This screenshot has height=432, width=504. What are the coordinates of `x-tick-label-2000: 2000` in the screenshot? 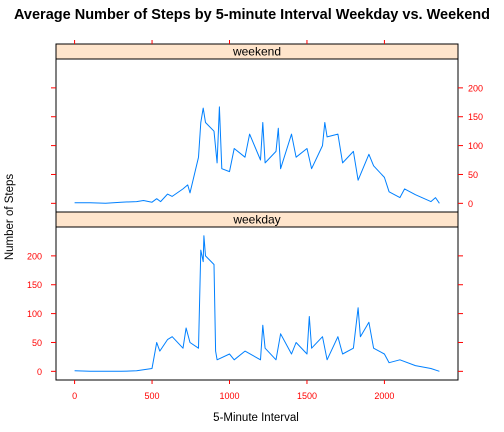 It's located at (384, 396).